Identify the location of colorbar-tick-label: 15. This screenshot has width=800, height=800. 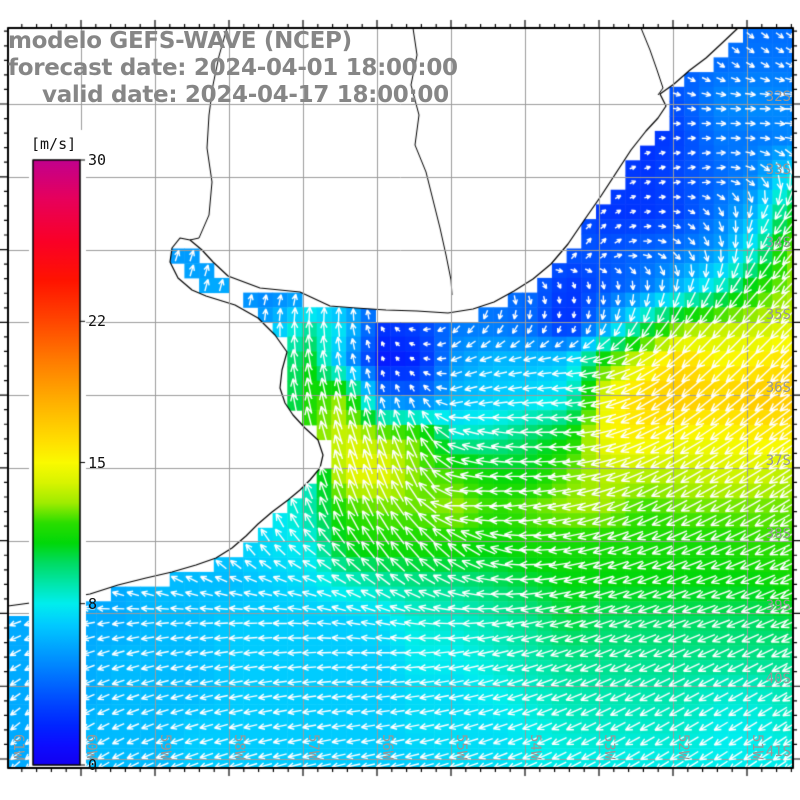
(97, 462).